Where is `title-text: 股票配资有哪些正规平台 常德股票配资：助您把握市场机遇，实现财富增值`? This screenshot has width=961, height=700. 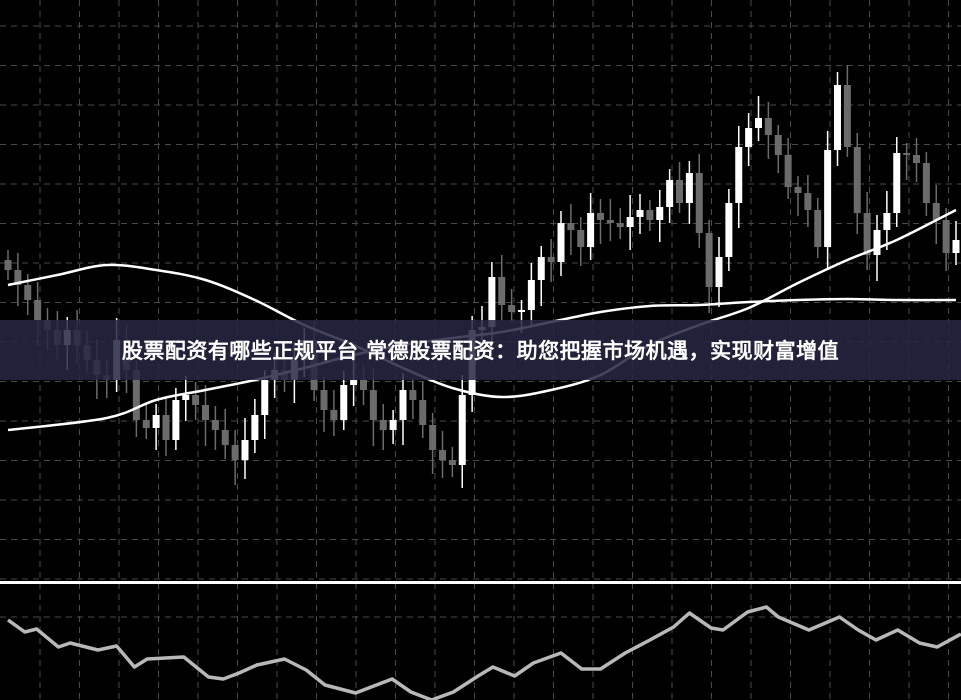
title-text: 股票配资有哪些正规平台 常德股票配资：助您把握市场机遇，实现财富增值 is located at coordinates (480, 351).